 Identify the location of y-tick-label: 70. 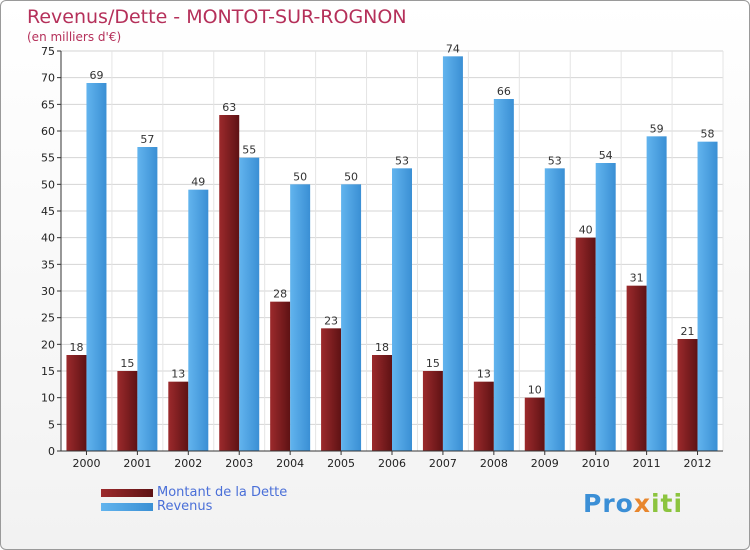
(48, 78).